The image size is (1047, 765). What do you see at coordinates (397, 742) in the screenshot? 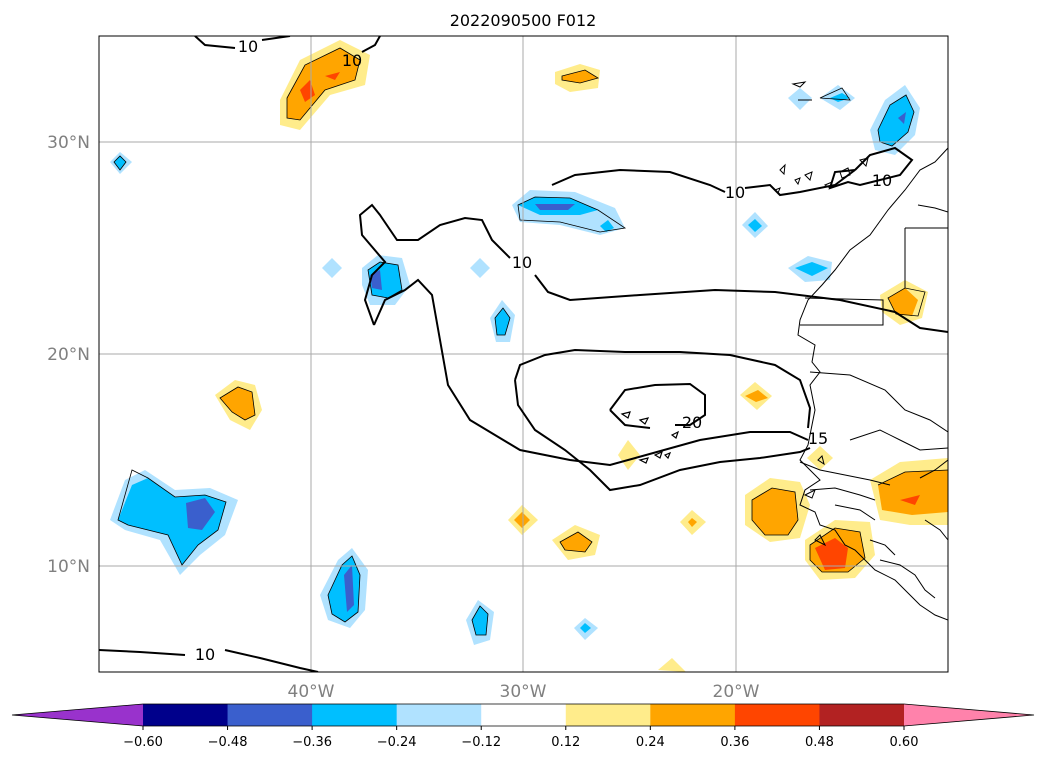
I see `colorbar-tick-label: −0.24` at bounding box center [397, 742].